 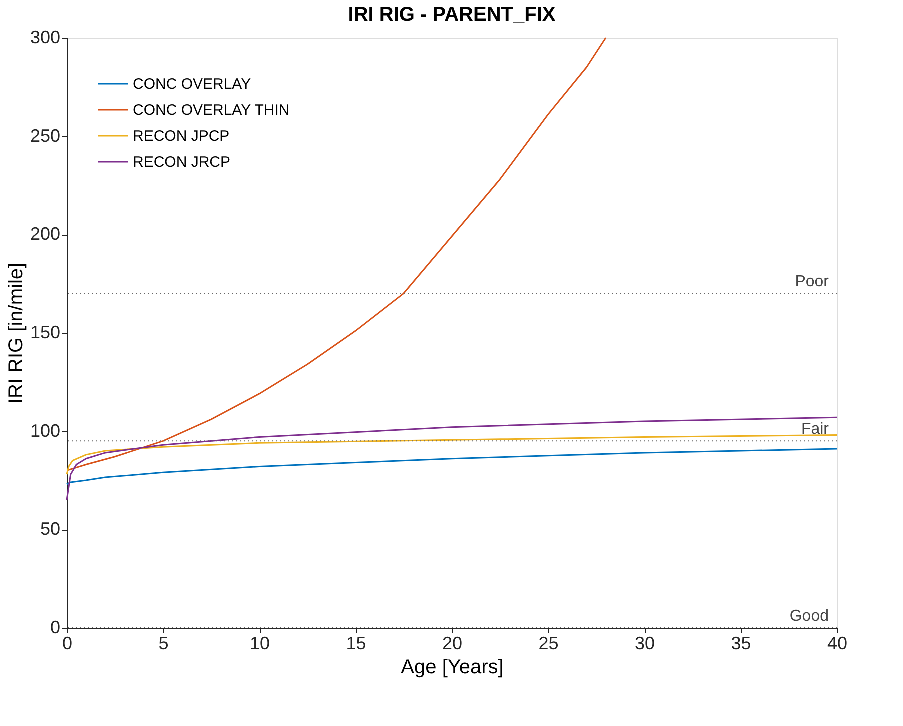 What do you see at coordinates (45, 38) in the screenshot?
I see `y-tick-label: 300` at bounding box center [45, 38].